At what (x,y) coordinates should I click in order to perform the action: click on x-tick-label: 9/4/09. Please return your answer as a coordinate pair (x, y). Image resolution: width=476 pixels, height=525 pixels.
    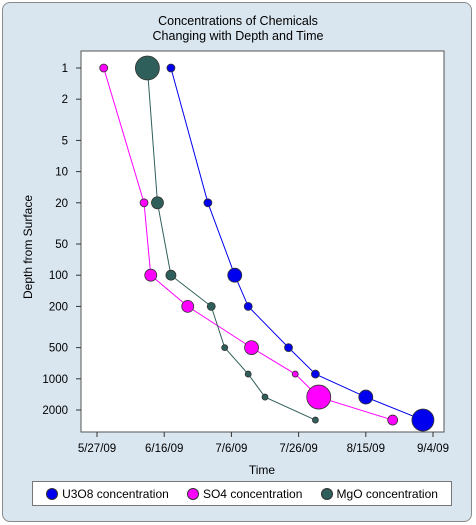
    Looking at the image, I should click on (433, 449).